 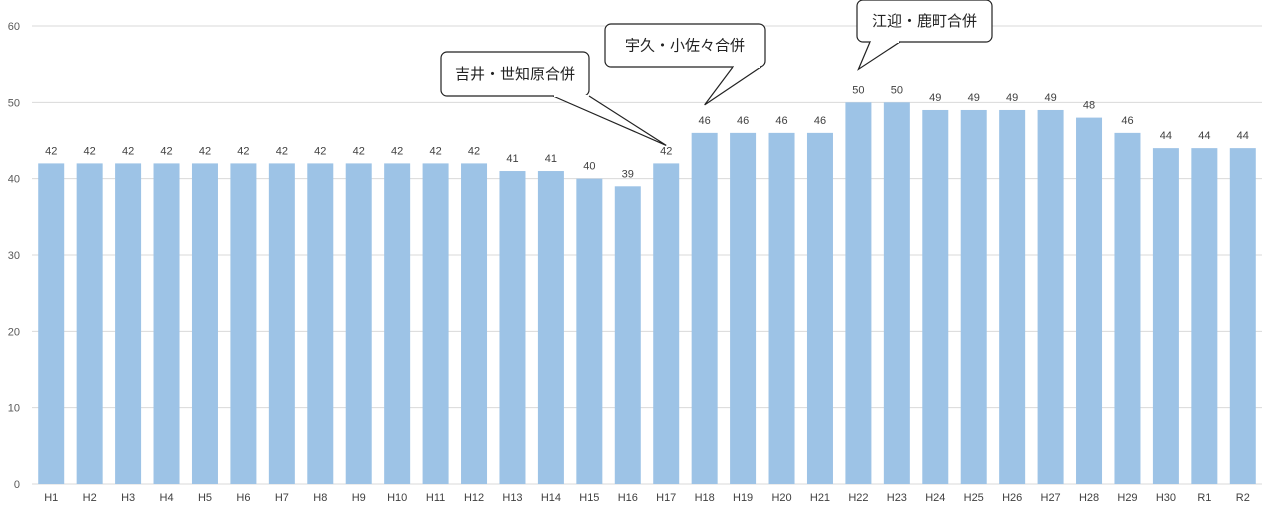 I want to click on bar-h20, so click(x=781, y=308).